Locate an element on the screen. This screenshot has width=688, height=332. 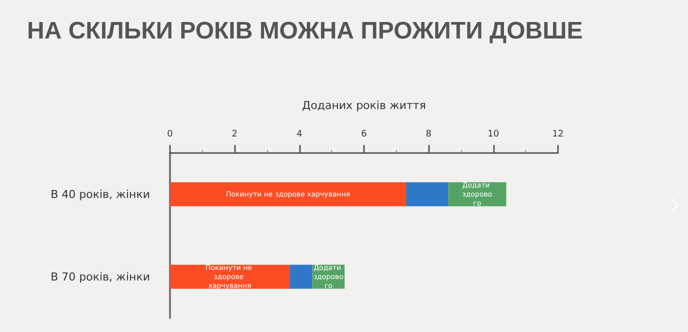
x-tick-label: 0 is located at coordinates (170, 135).